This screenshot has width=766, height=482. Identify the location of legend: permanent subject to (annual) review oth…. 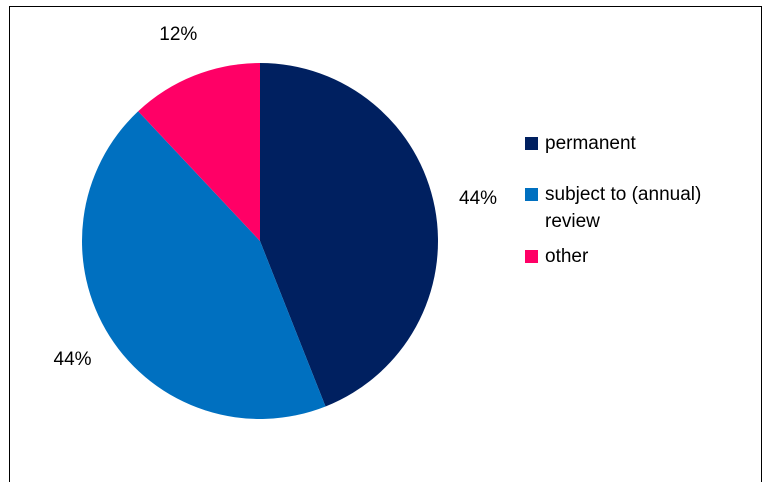
(642, 200).